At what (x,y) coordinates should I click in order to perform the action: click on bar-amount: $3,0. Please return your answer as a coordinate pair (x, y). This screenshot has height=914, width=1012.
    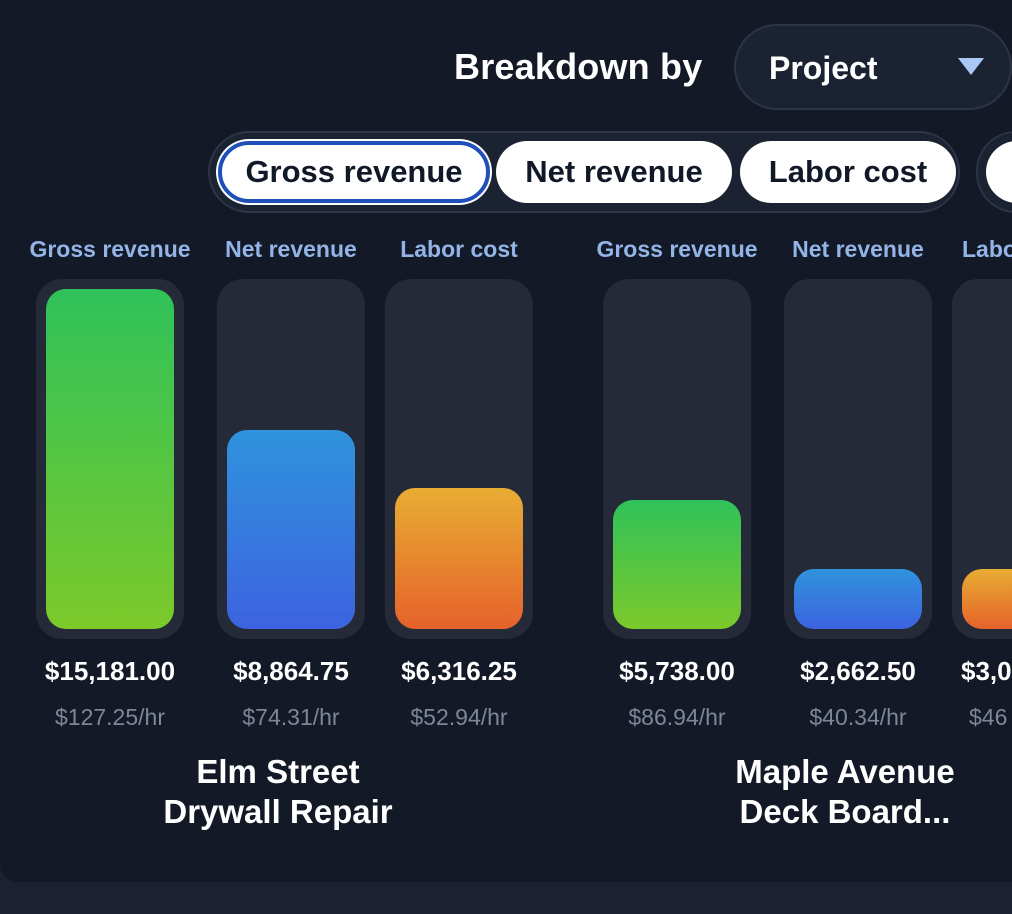
    Looking at the image, I should click on (986, 671).